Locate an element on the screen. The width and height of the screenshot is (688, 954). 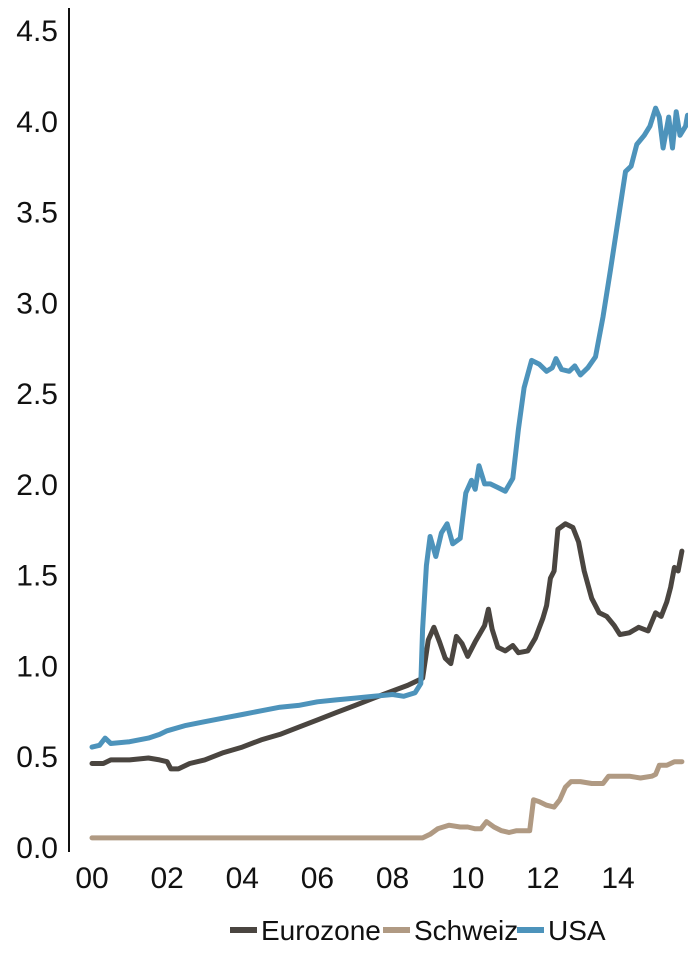
y-tick-label: 3.0 is located at coordinates (37, 303).